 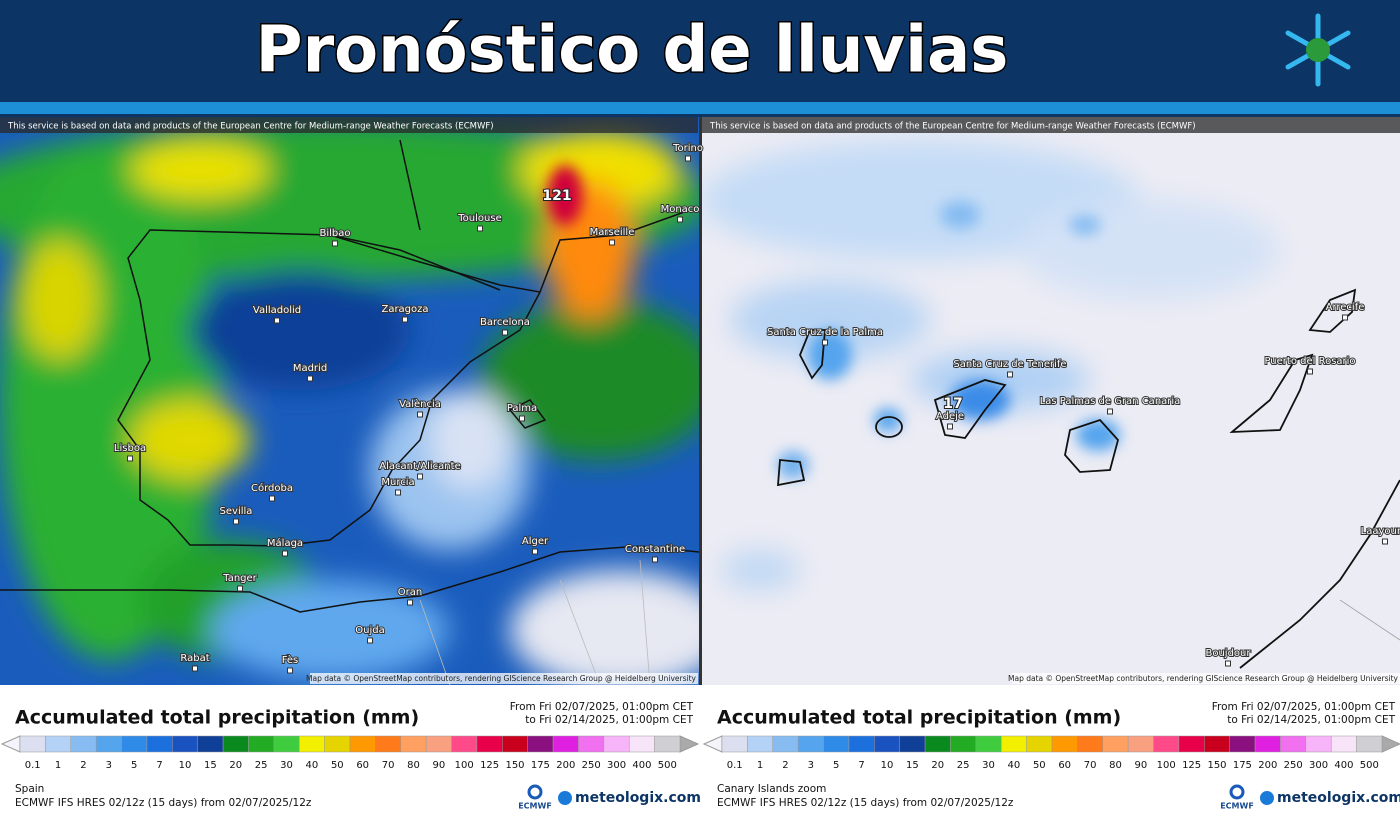 What do you see at coordinates (1237, 792) in the screenshot?
I see `ecmwf-logo-mark` at bounding box center [1237, 792].